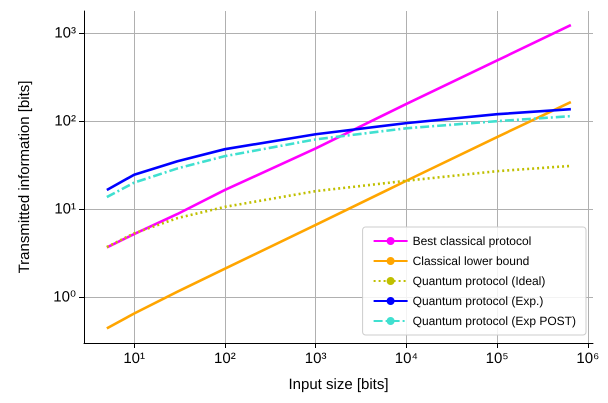  Describe the element at coordinates (472, 241) in the screenshot. I see `legend-label: Best classical protocol` at that location.